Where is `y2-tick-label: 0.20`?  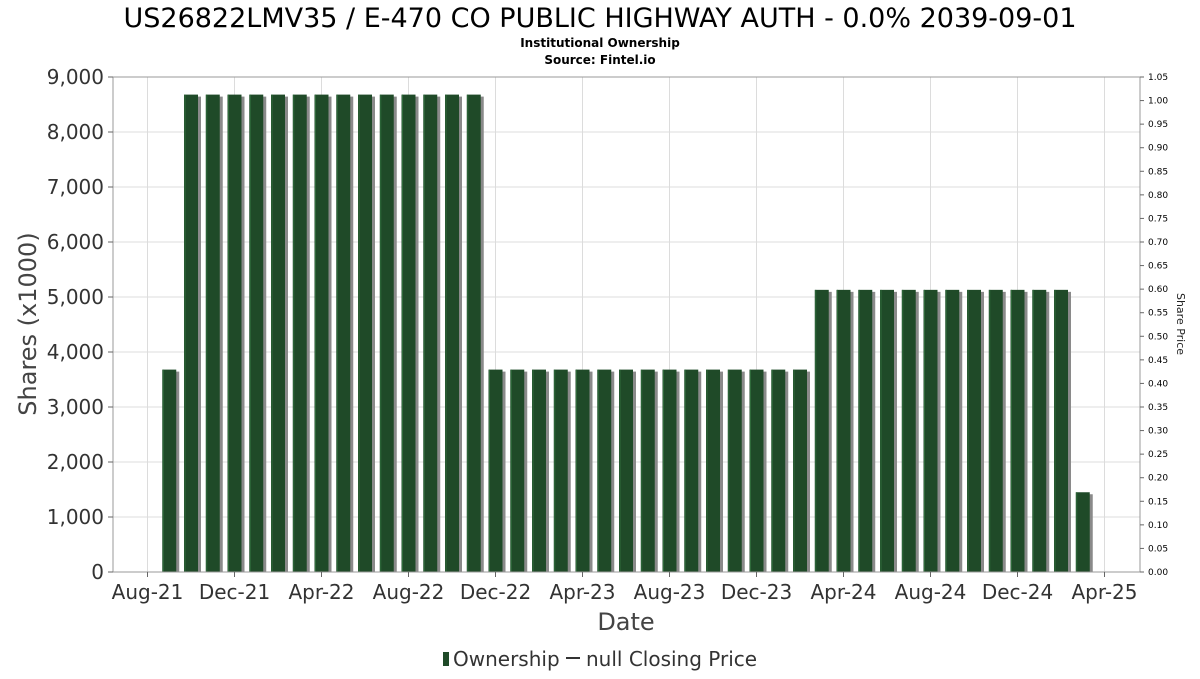
y2-tick-label: 0.20 is located at coordinates (1158, 479).